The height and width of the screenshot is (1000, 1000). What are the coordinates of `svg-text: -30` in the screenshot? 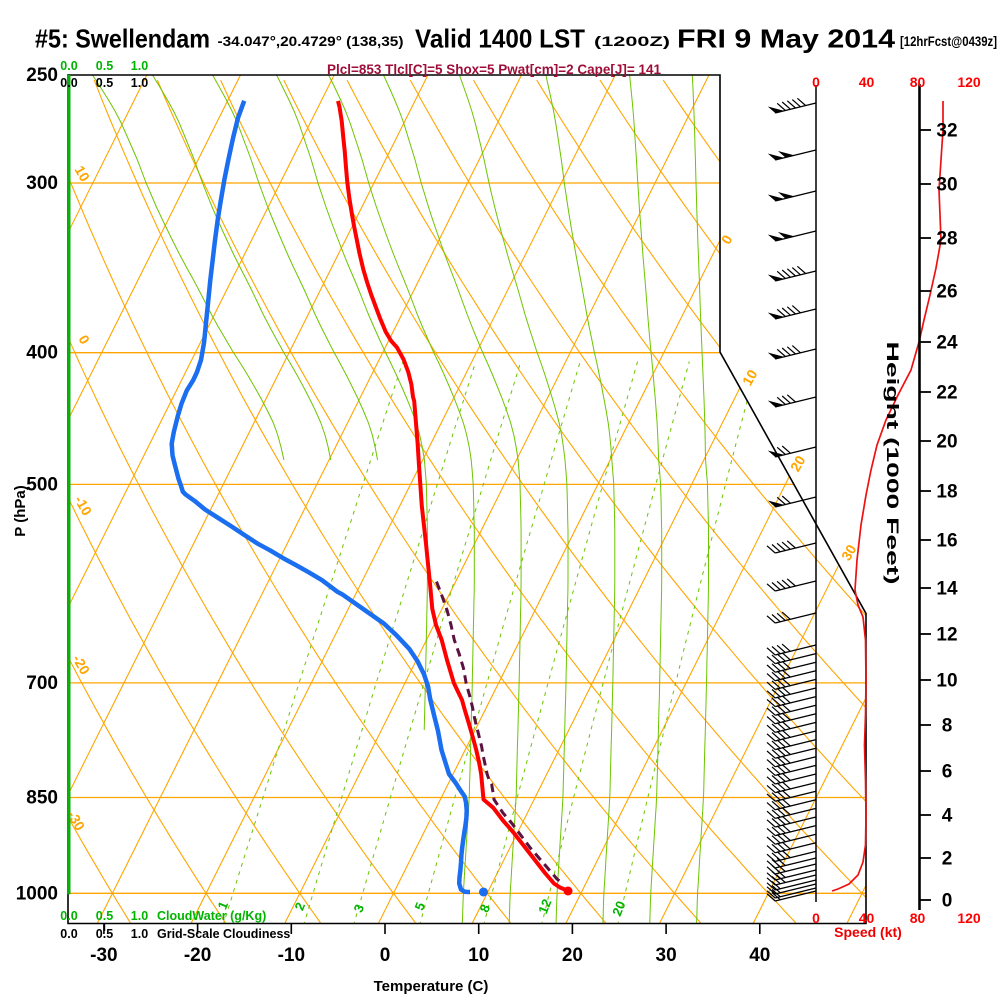 It's located at (103, 955).